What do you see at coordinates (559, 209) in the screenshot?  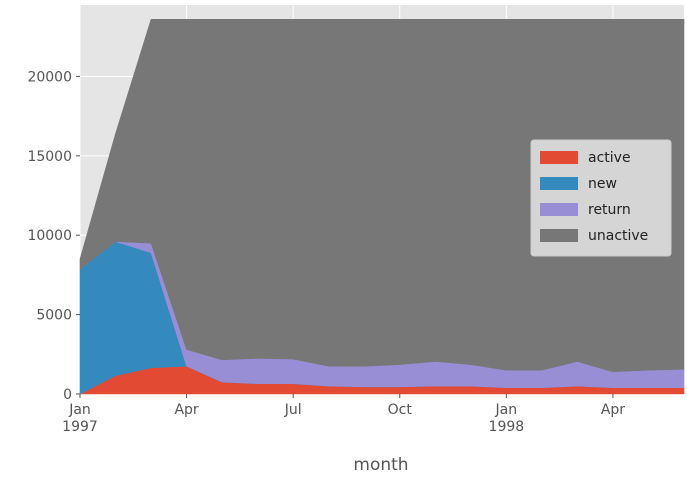 I see `legend-swatch-return` at bounding box center [559, 209].